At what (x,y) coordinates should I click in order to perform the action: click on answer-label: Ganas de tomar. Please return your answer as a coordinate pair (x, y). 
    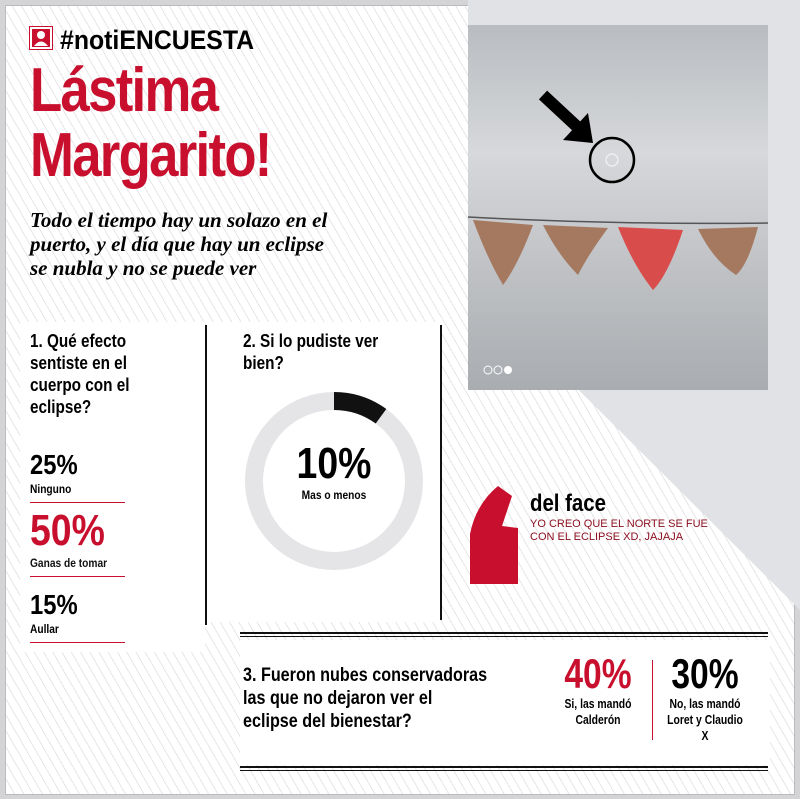
    Looking at the image, I should click on (69, 563).